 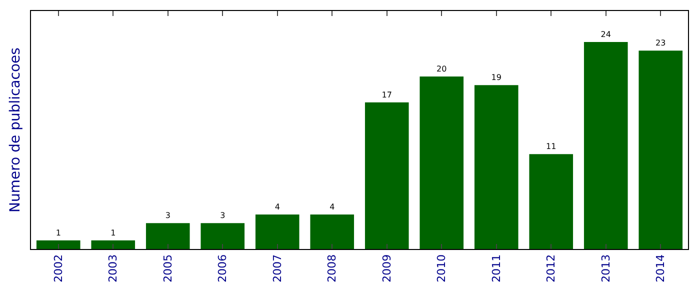 I want to click on x-tick-label: 2014, so click(x=661, y=268).